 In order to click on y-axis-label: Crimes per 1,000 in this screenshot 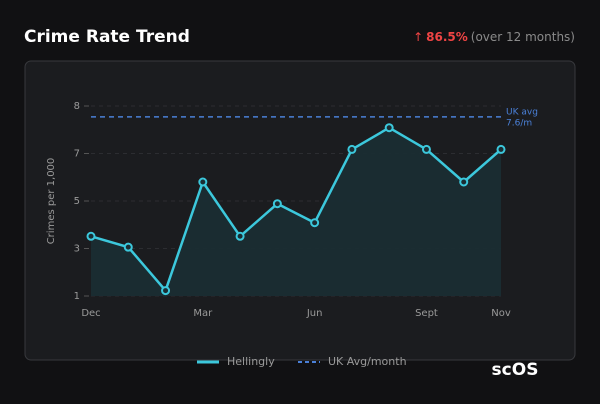, I will do `click(51, 201)`.